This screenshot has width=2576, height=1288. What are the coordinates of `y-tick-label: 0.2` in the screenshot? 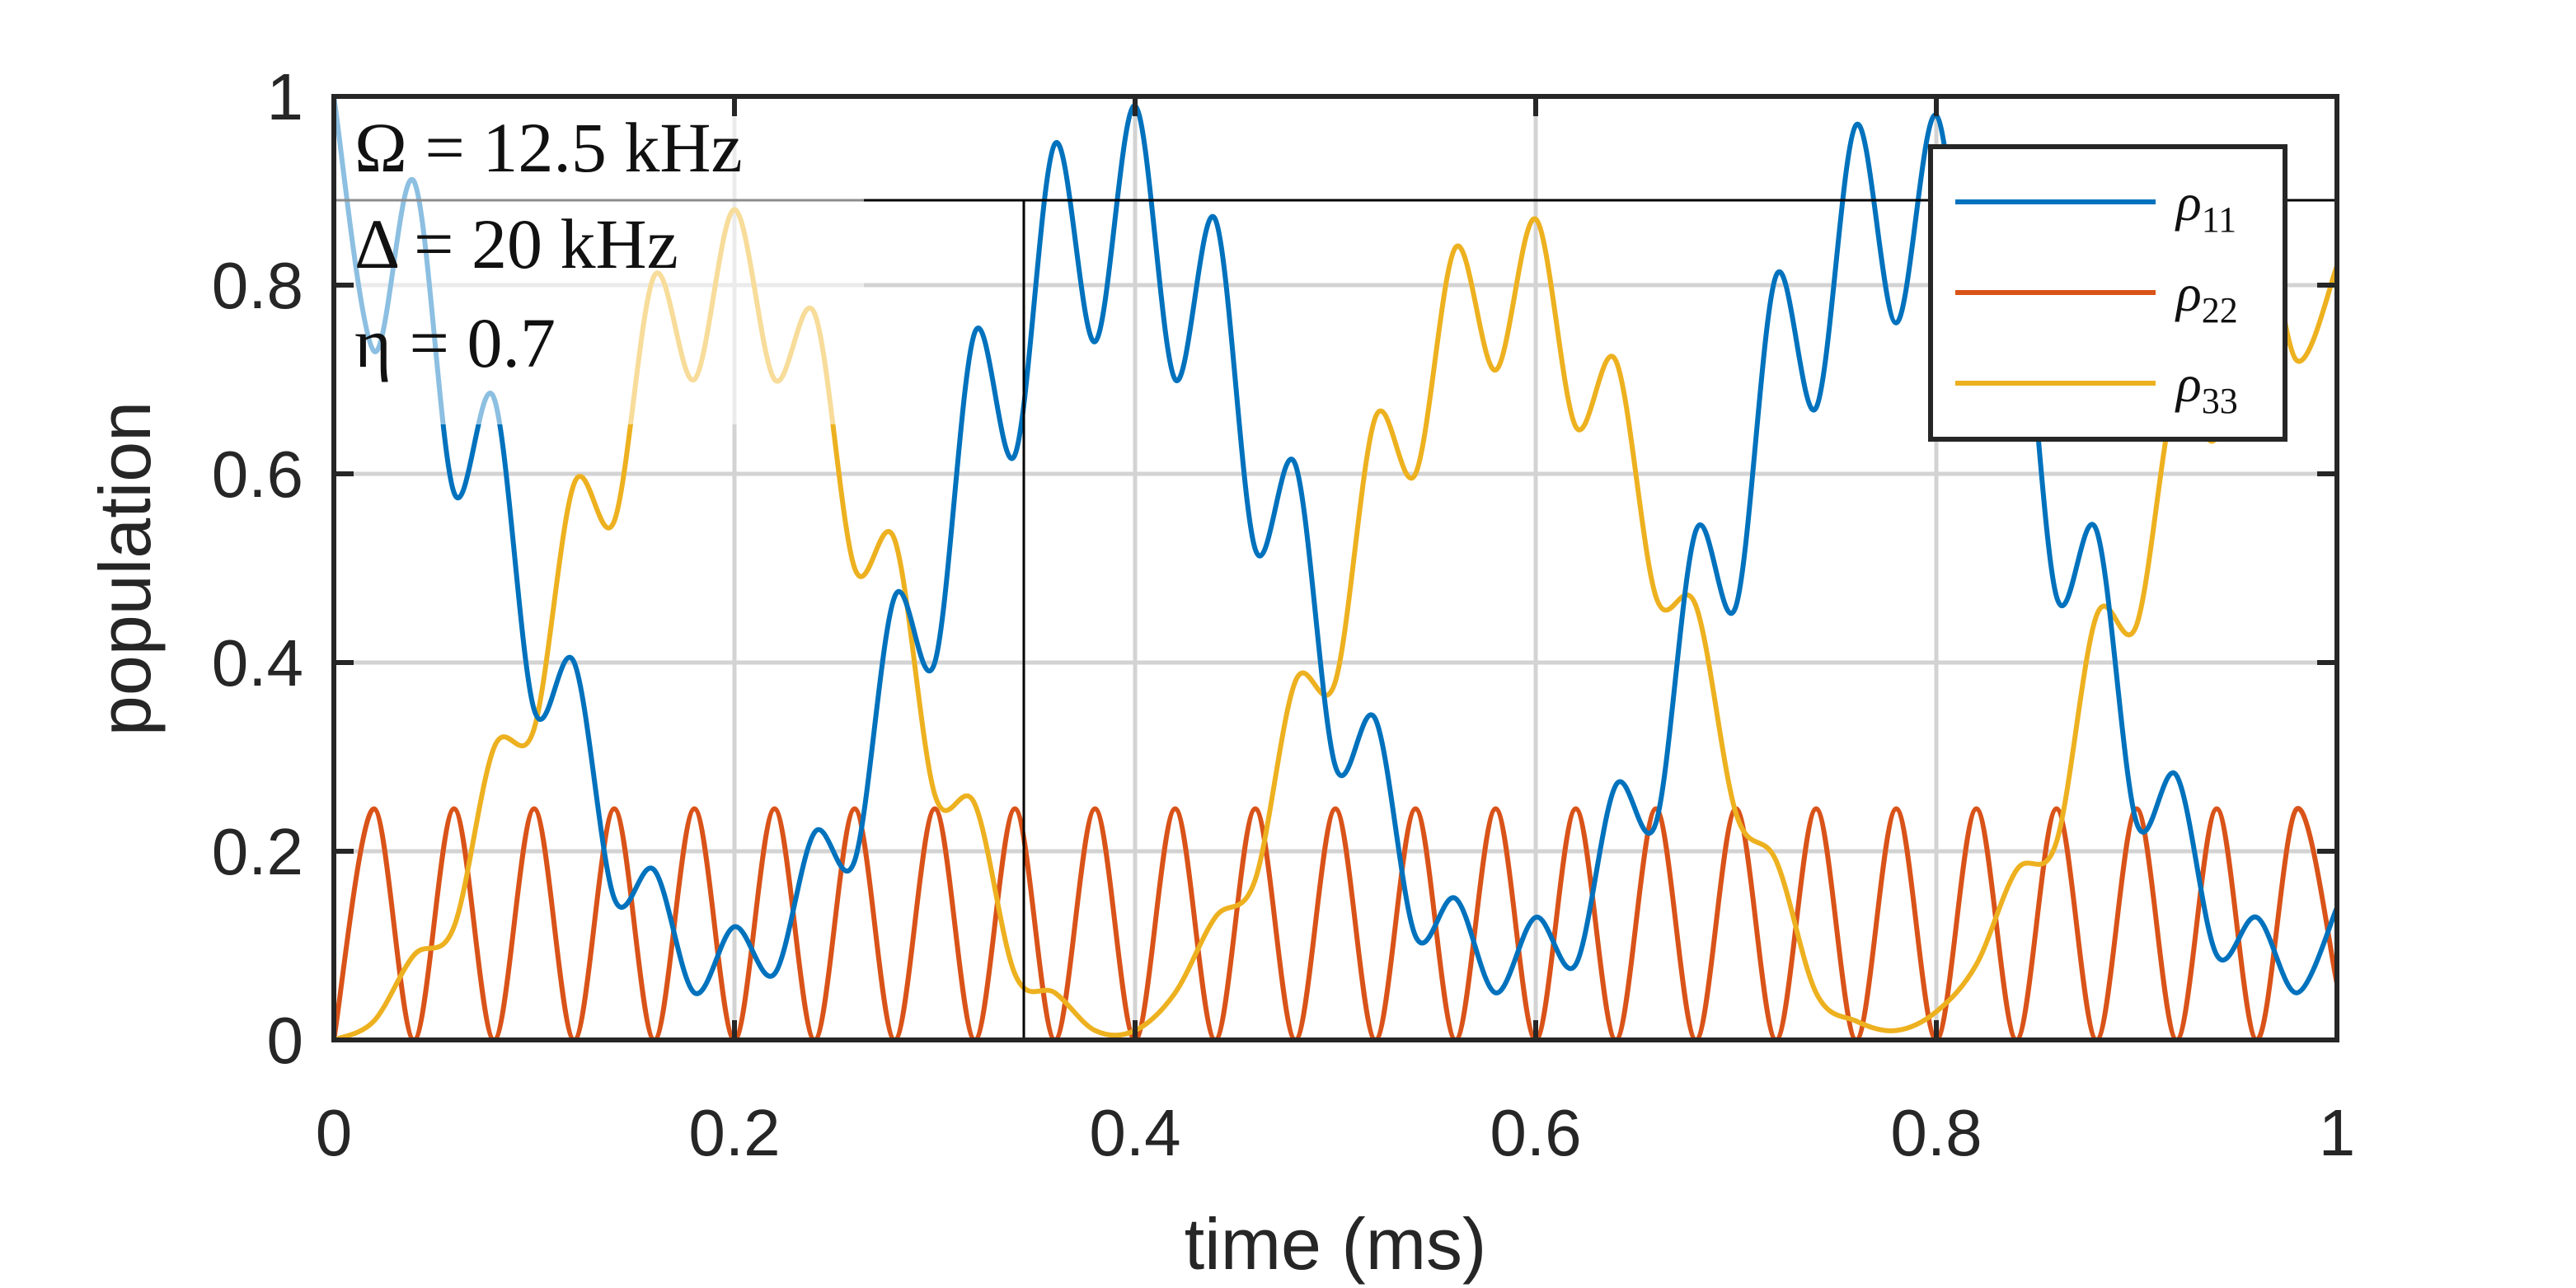 It's located at (258, 851).